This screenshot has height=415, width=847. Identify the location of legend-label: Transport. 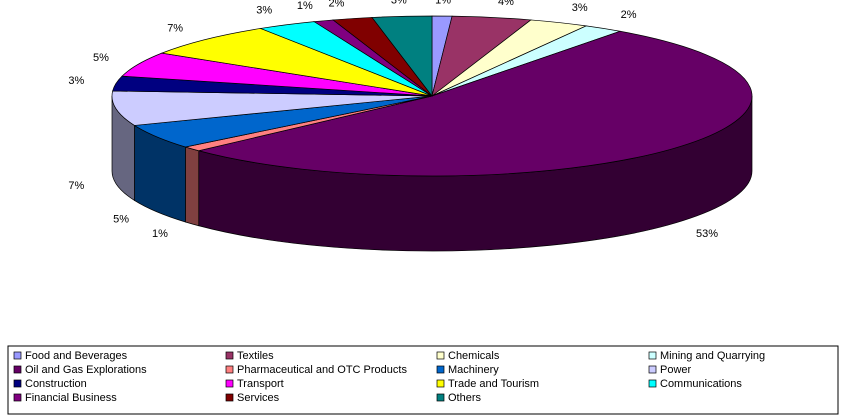
(260, 384).